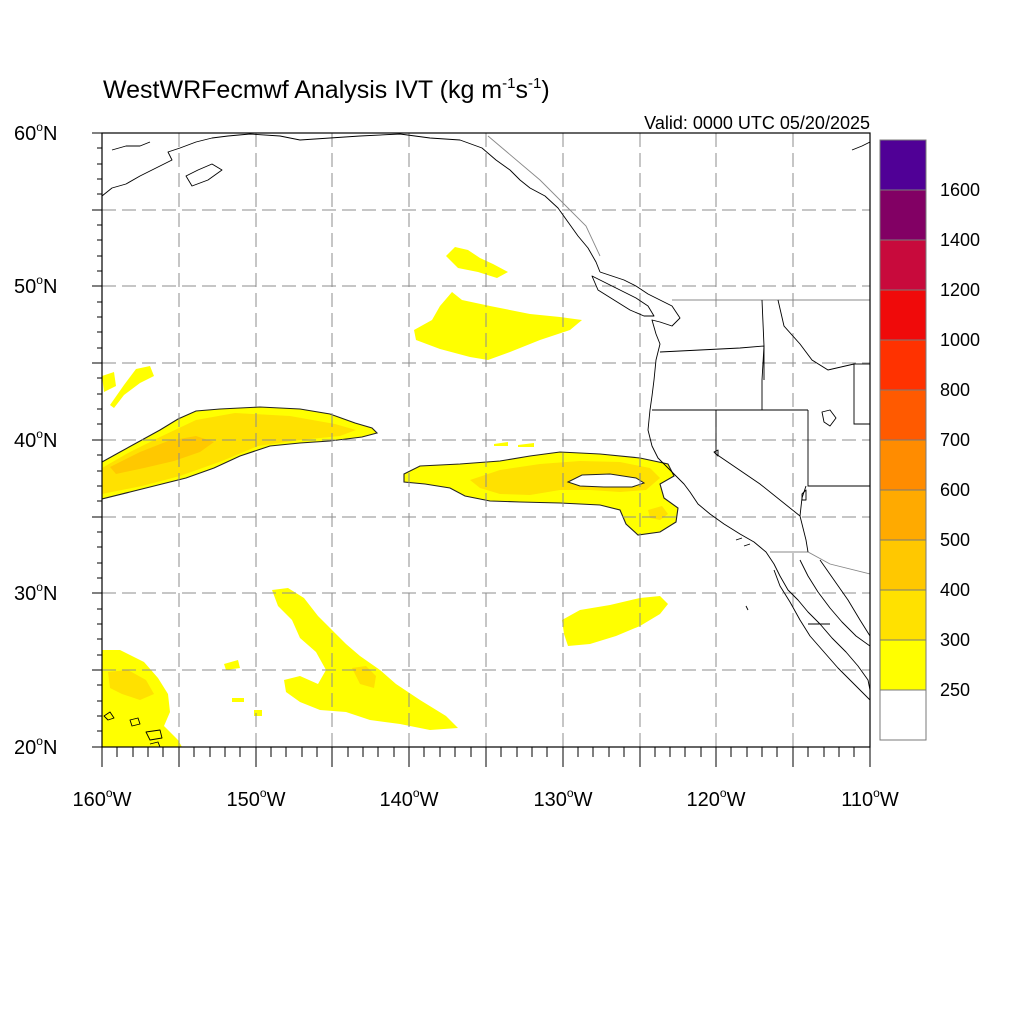 Image resolution: width=1024 pixels, height=1024 pixels. I want to click on colorbar-label: 250, so click(955, 690).